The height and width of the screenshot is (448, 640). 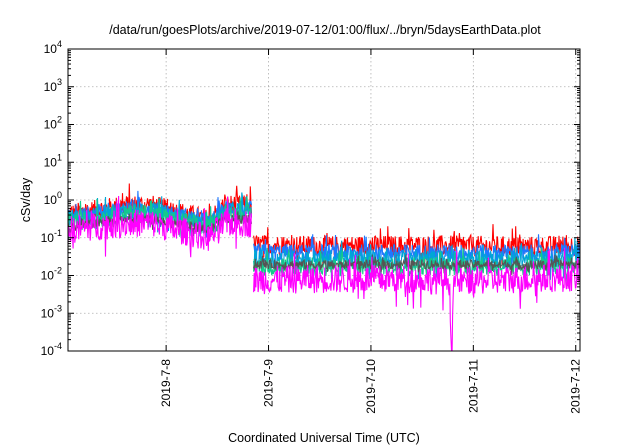 What do you see at coordinates (26, 199) in the screenshot?
I see `y-axis-label: cSv/day` at bounding box center [26, 199].